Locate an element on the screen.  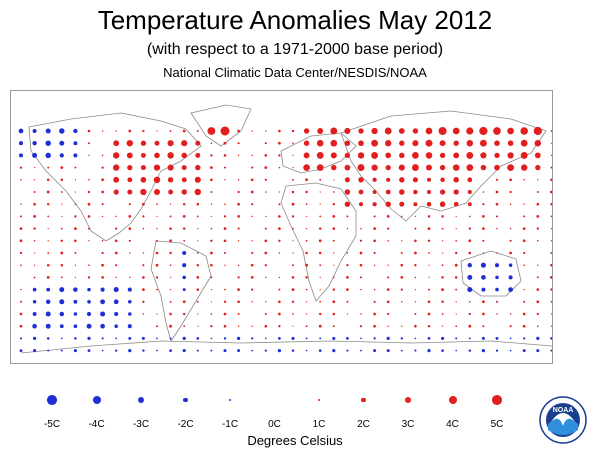
coastline-greenland is located at coordinates (221, 125).